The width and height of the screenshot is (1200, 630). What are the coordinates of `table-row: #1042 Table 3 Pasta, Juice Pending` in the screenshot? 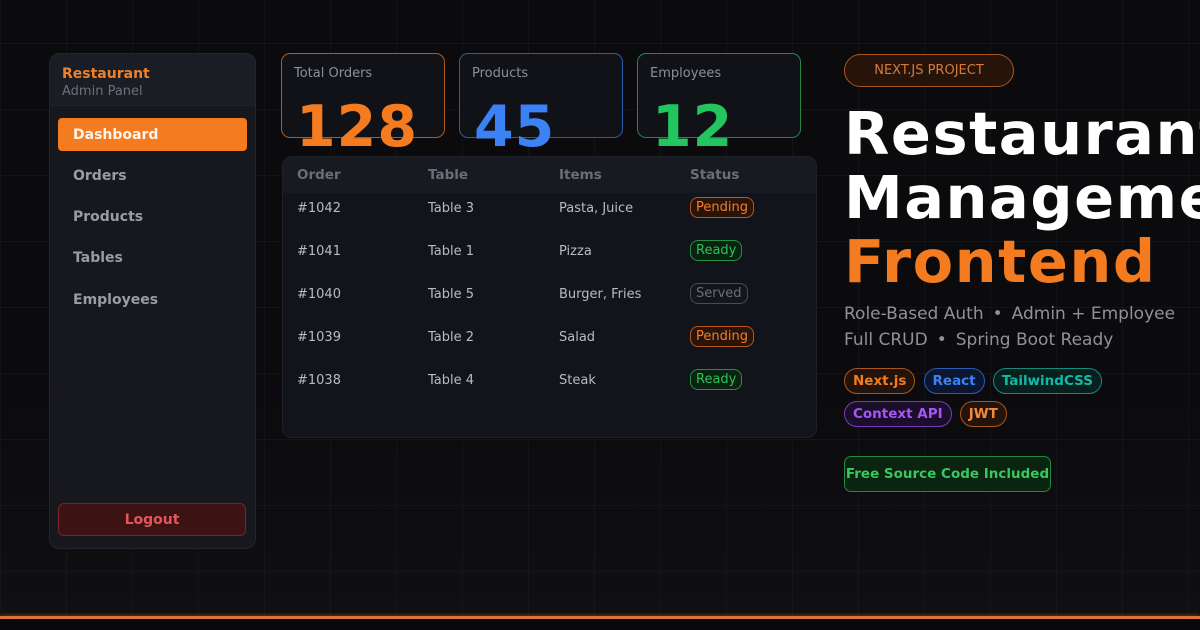 It's located at (549, 214).